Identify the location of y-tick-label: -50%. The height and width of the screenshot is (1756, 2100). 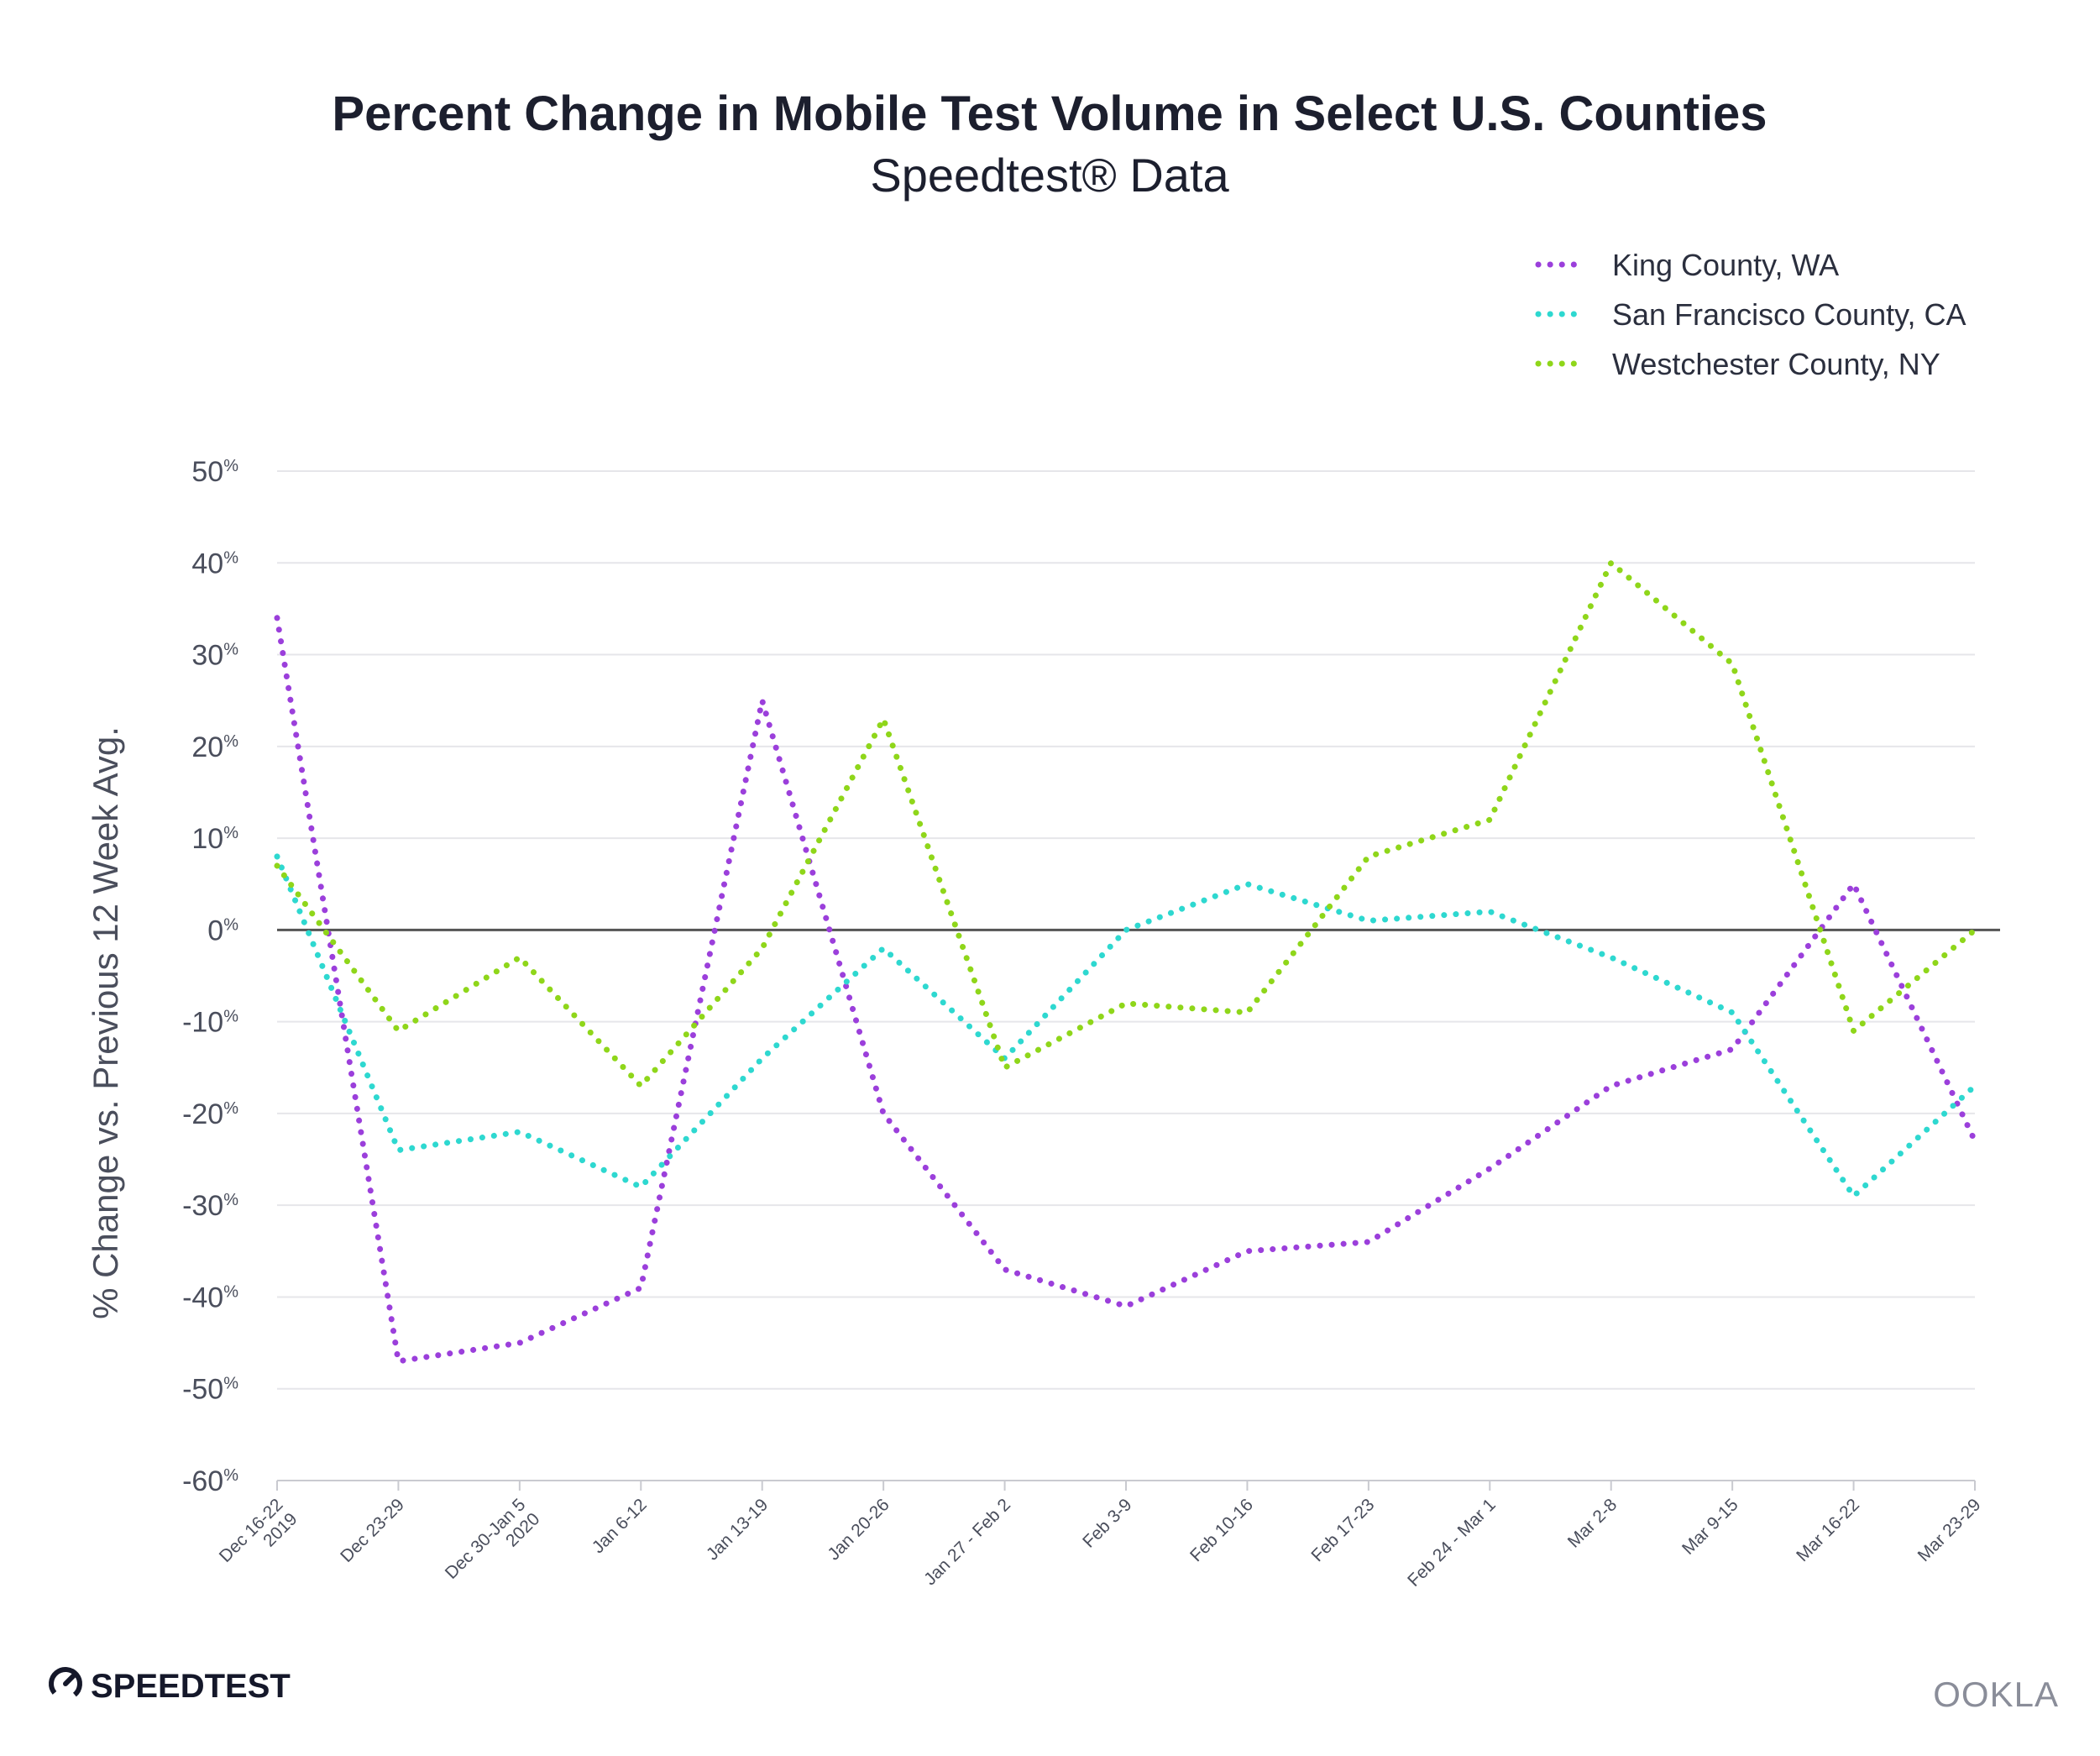
(210, 1390).